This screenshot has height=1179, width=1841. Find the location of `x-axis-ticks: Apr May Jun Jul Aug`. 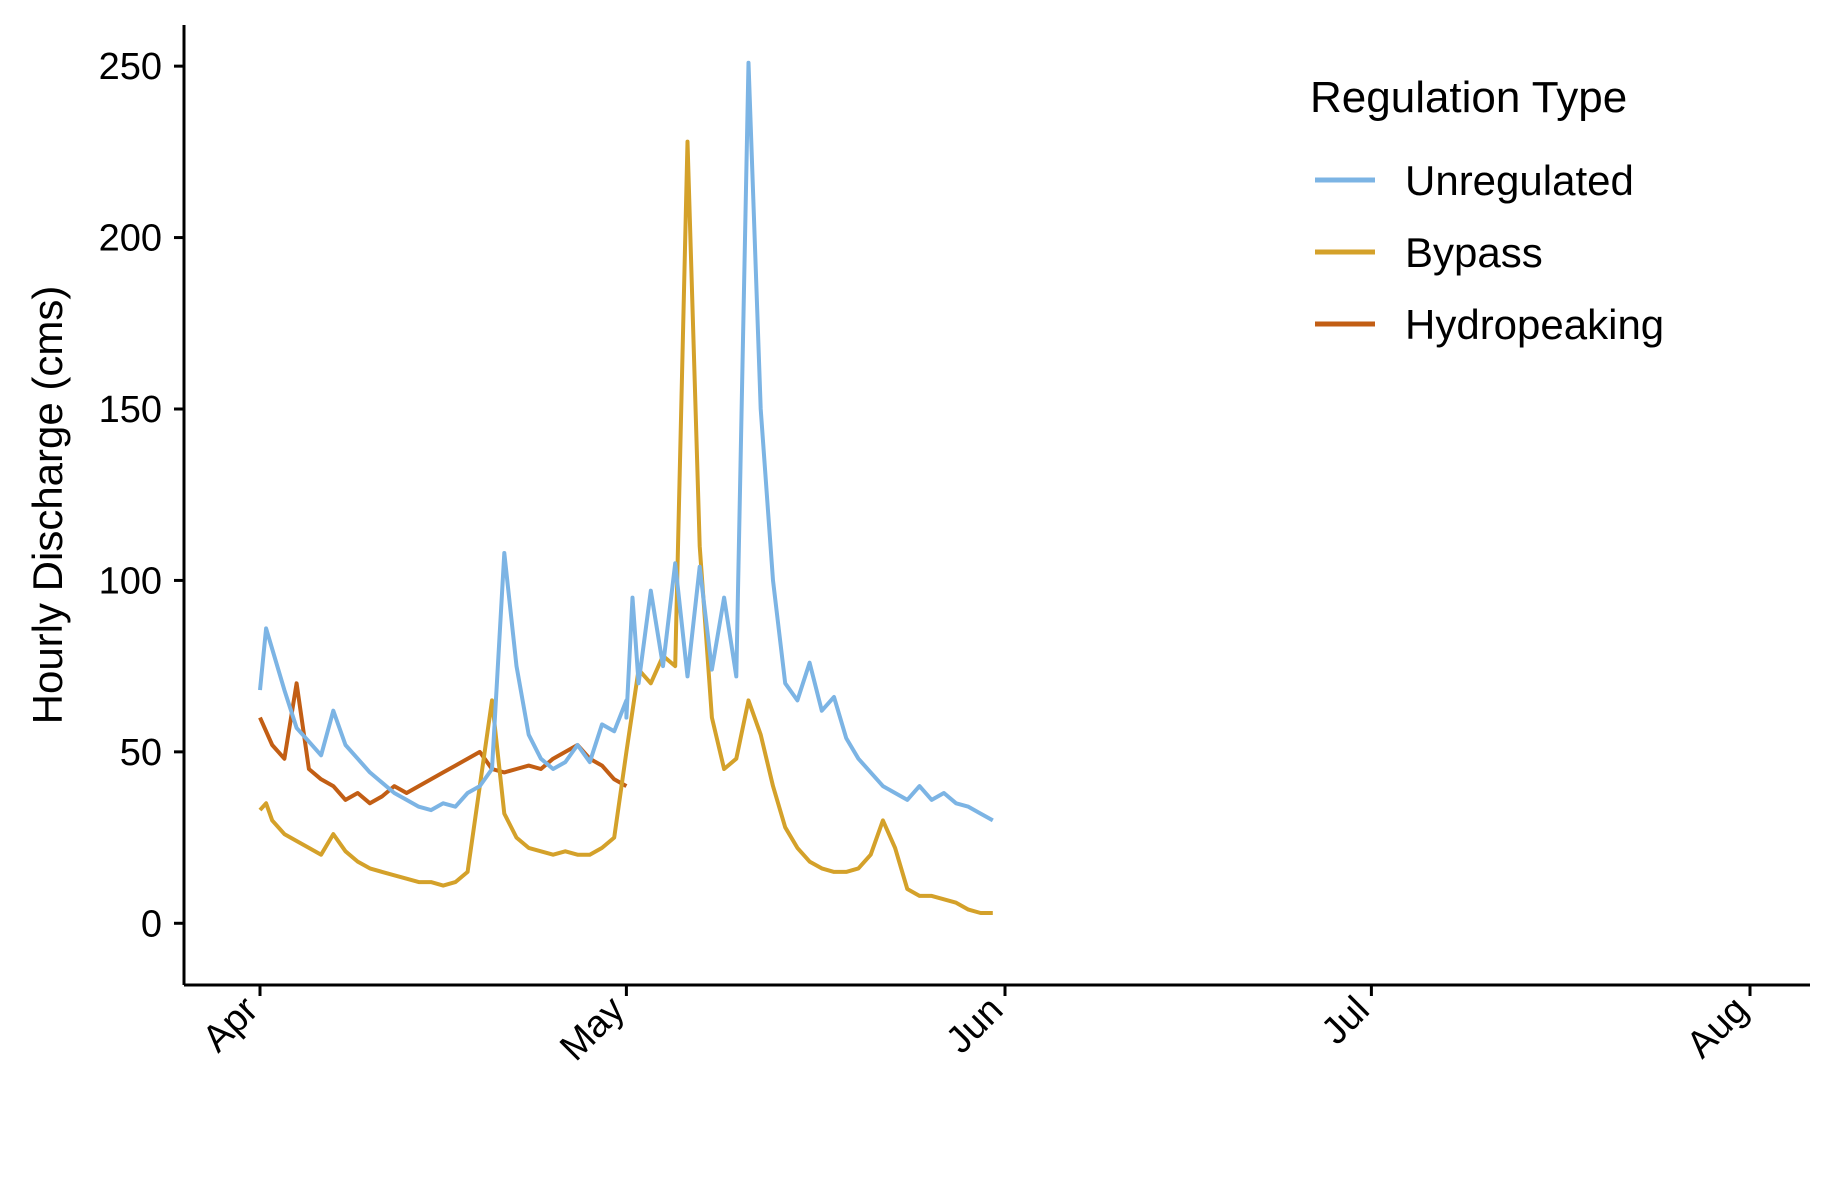

x-axis-ticks: Apr May Jun Jul Aug is located at coordinates (976, 1027).